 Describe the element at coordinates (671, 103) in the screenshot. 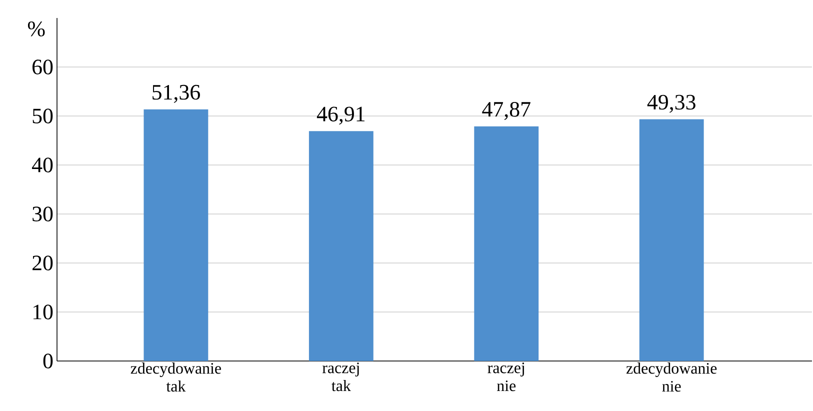

I see `data-label: 49,33` at that location.